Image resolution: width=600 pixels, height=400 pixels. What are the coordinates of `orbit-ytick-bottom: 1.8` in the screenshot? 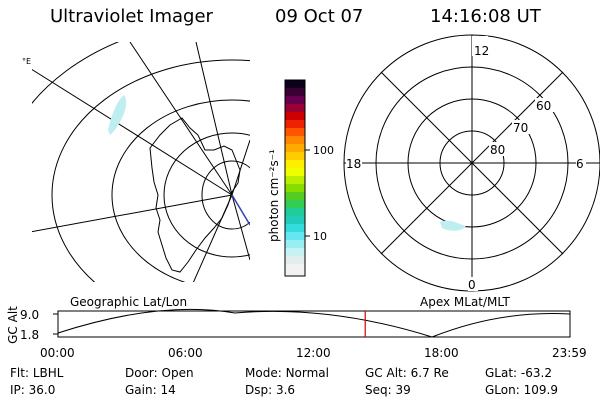 It's located at (30, 335).